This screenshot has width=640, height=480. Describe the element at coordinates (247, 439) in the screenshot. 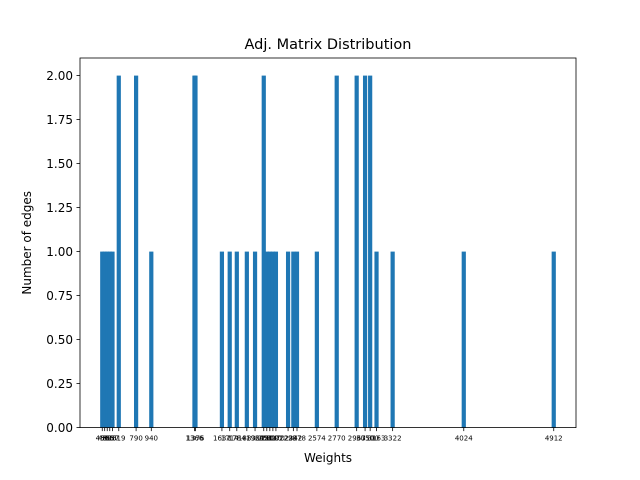

I see `x-tick-label: 1883` at that location.